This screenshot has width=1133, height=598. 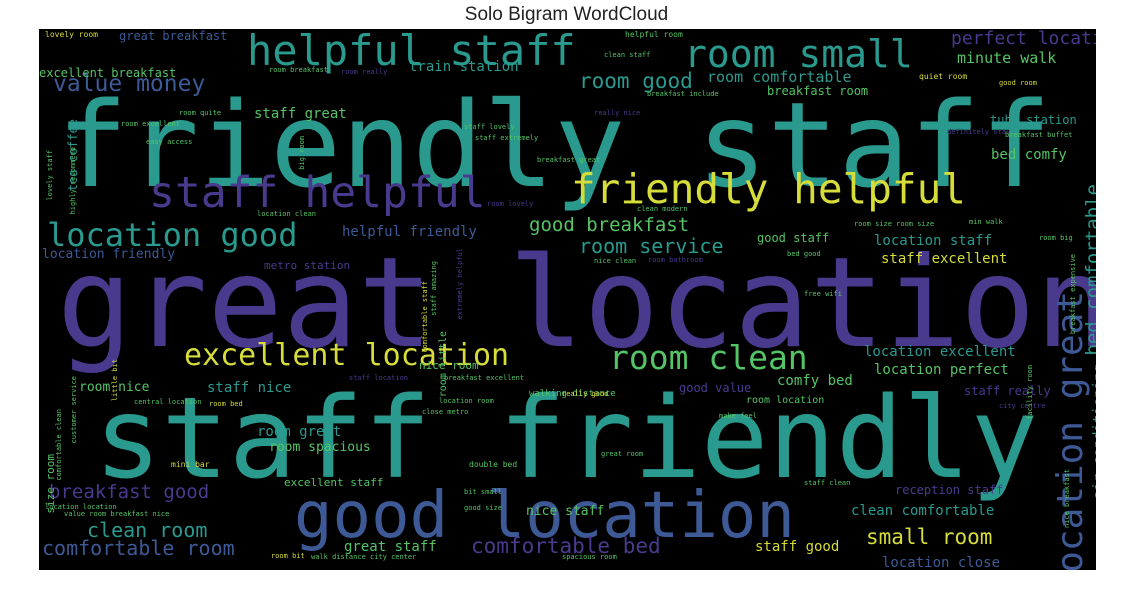 I want to click on word-room-spacious: room spacious, so click(x=320, y=447).